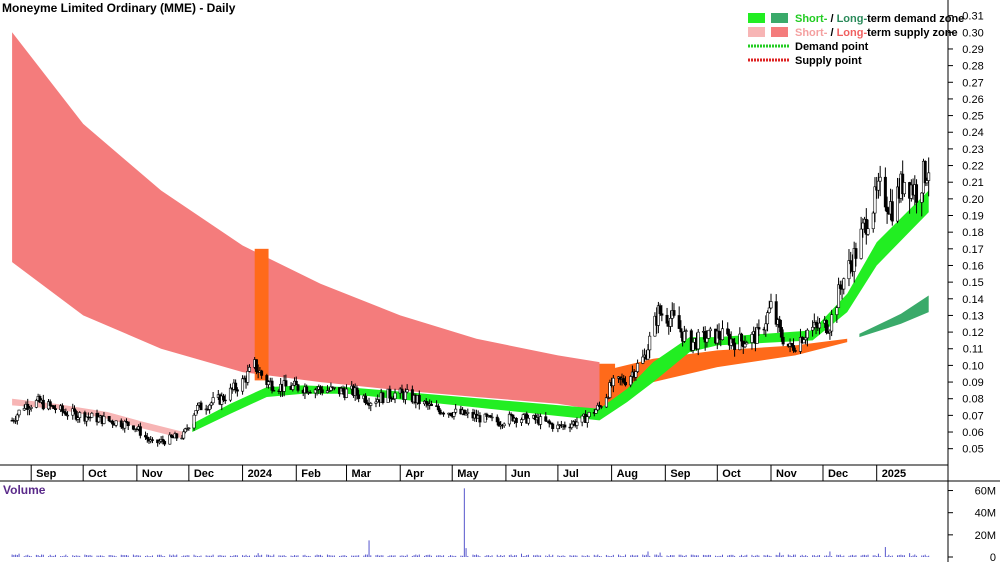  Describe the element at coordinates (972, 50) in the screenshot. I see `price-tick-label: 0.29` at that location.